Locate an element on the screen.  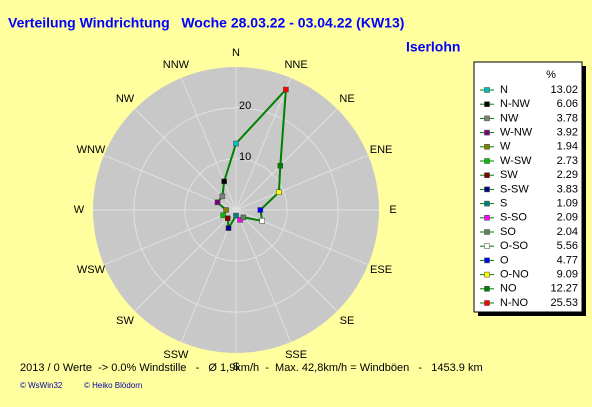
legend-box is located at coordinates (528, 187).